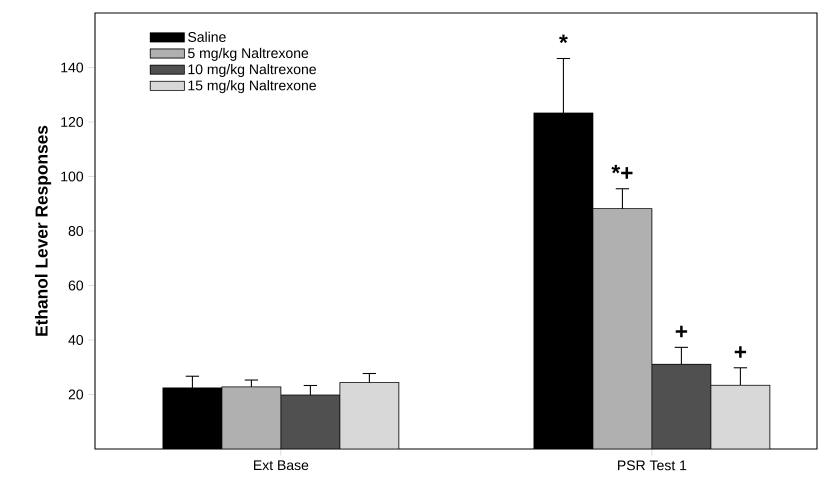  Describe the element at coordinates (207, 37) in the screenshot. I see `legend-label: Saline` at that location.